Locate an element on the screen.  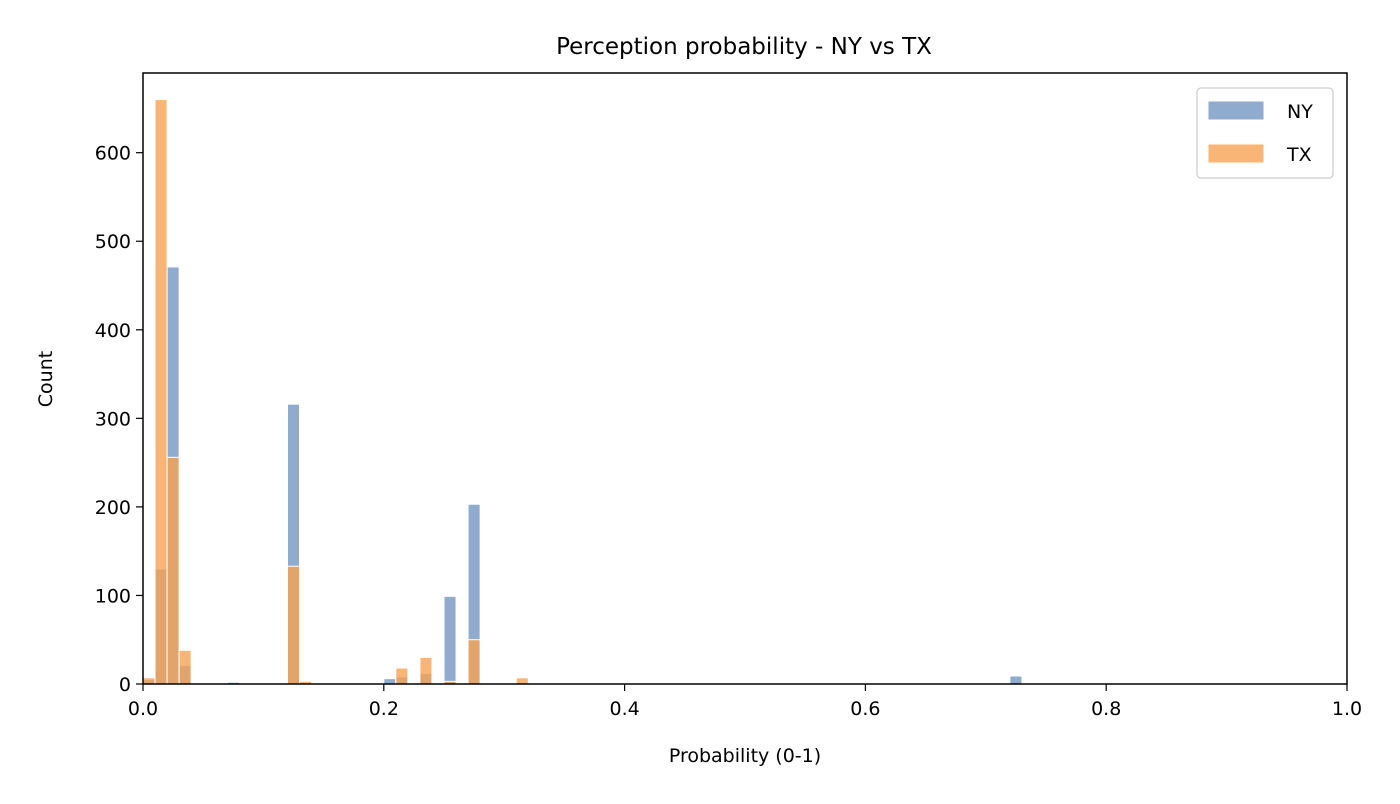
y-tick-label: 500 is located at coordinates (113, 242).